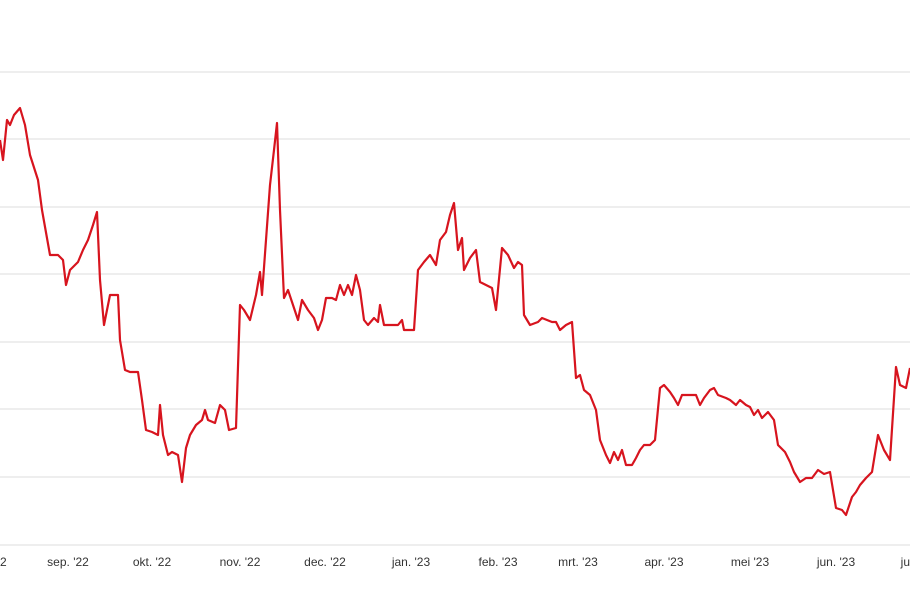  I want to click on x-tick-label: mei '23, so click(750, 562).